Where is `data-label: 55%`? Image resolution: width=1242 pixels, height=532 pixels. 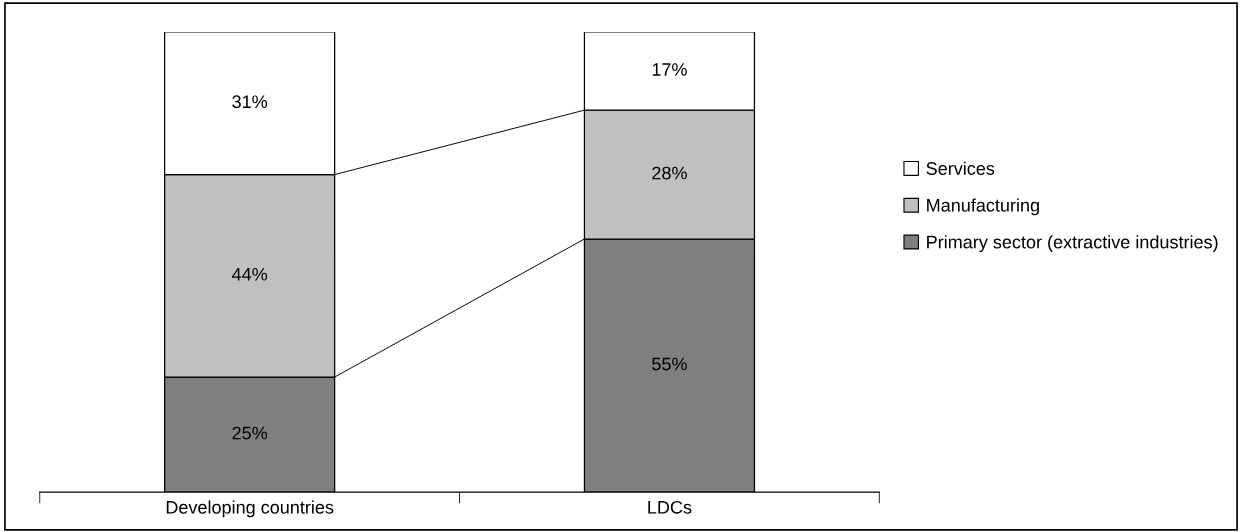
data-label: 55% is located at coordinates (669, 364).